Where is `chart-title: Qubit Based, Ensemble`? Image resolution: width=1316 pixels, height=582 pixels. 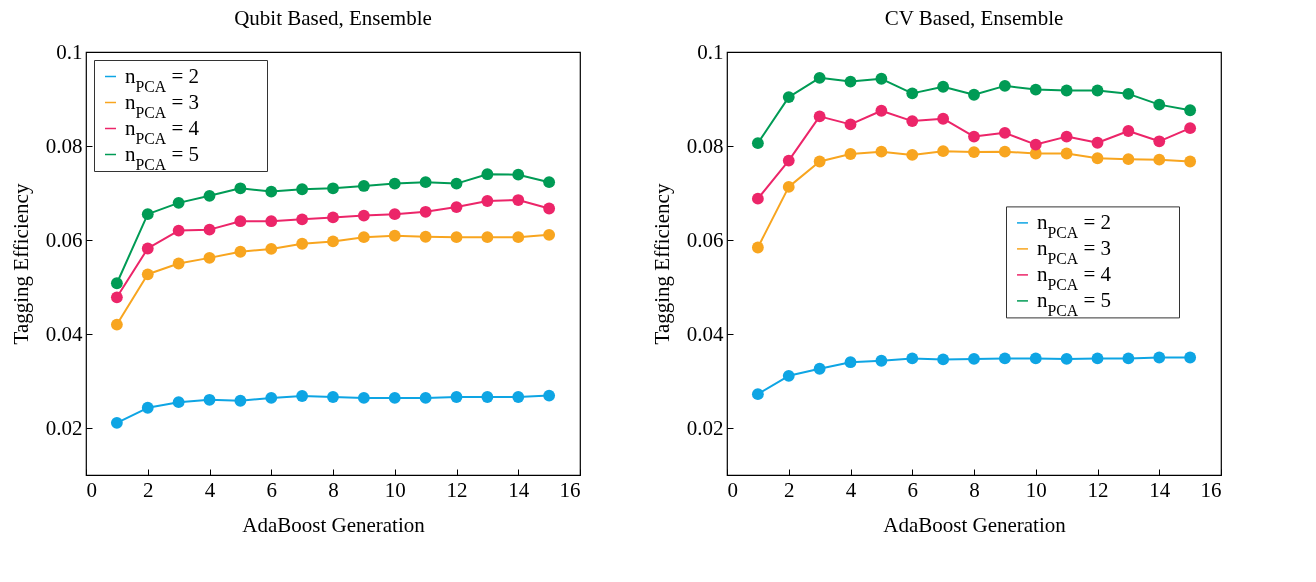
chart-title: Qubit Based, Ensemble is located at coordinates (333, 18).